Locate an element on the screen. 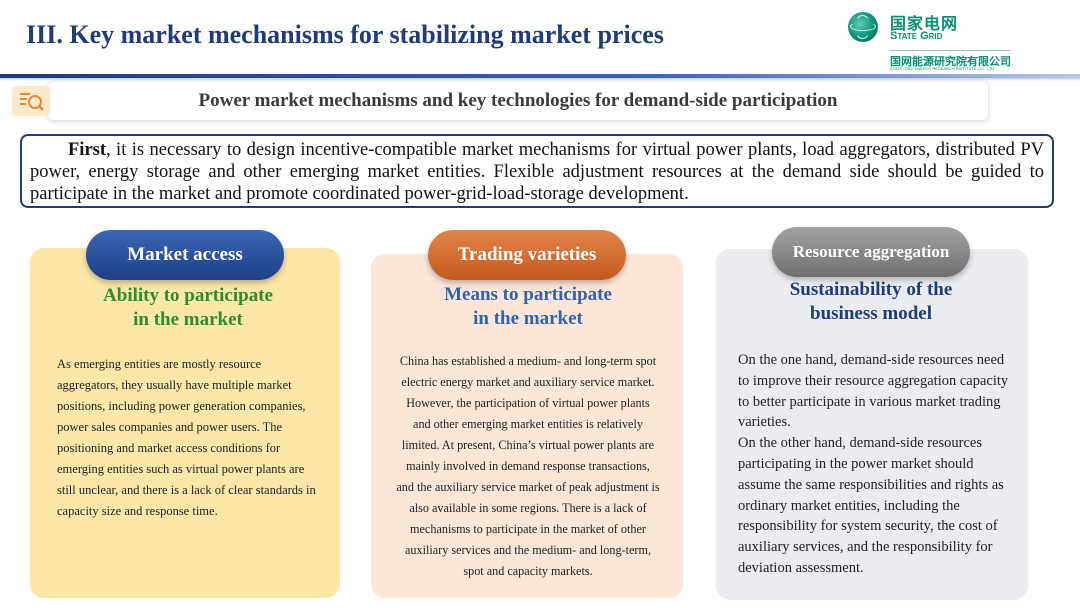  trading-varieties-label: Trading varieties is located at coordinates (527, 255).